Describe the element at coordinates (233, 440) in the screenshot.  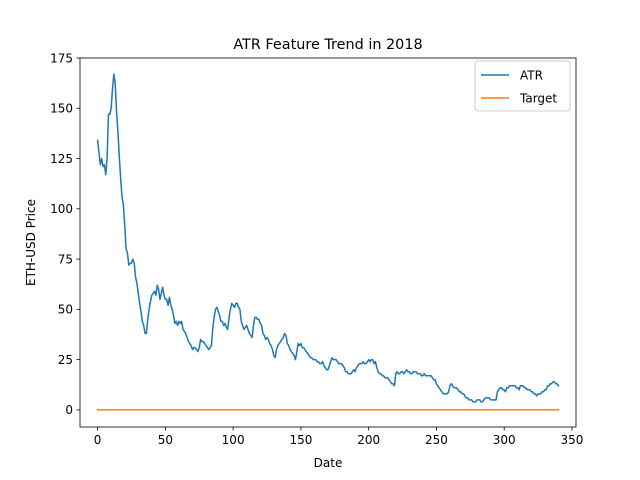
I see `x-tick-label: 100` at that location.